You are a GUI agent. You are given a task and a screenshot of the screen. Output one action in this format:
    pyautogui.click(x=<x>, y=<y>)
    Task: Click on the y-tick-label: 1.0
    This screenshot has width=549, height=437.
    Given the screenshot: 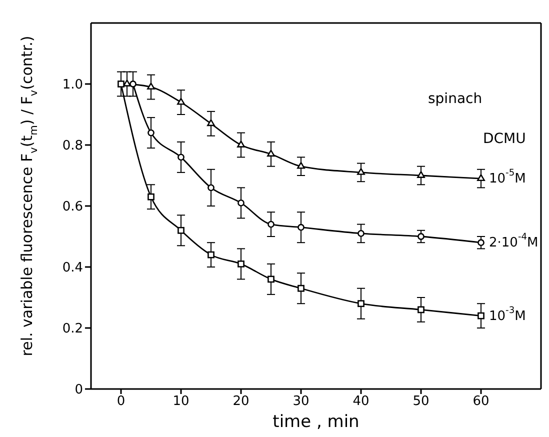 What is the action you would take?
    pyautogui.click(x=72, y=85)
    